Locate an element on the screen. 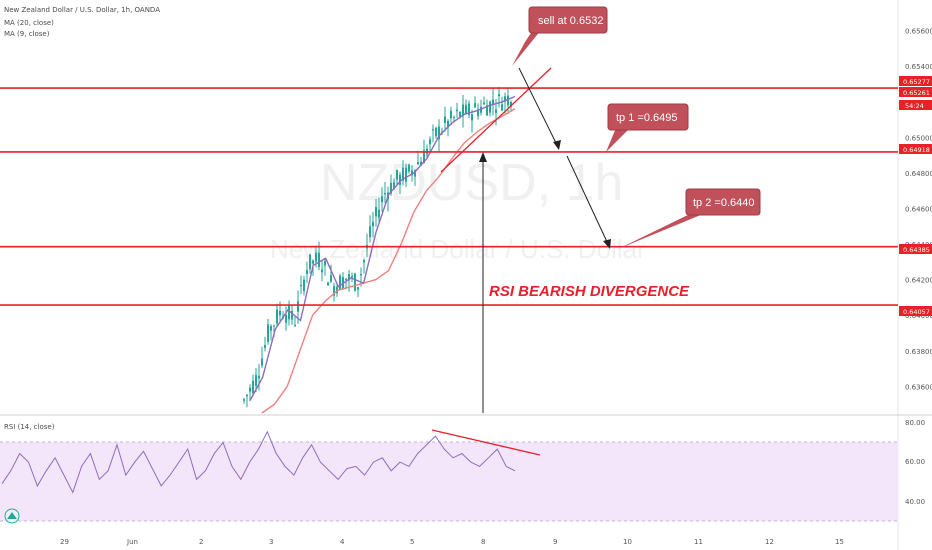  time-tick-label: 5 is located at coordinates (412, 542).